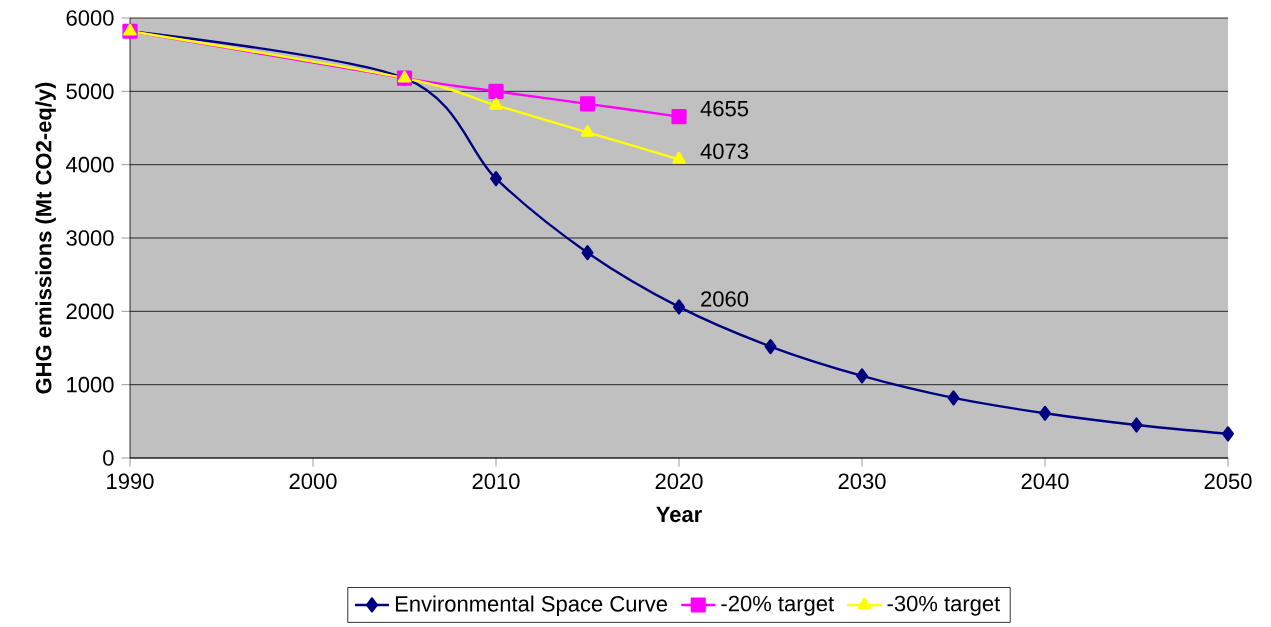  What do you see at coordinates (496, 481) in the screenshot?
I see `x-tick-label: 2010` at bounding box center [496, 481].